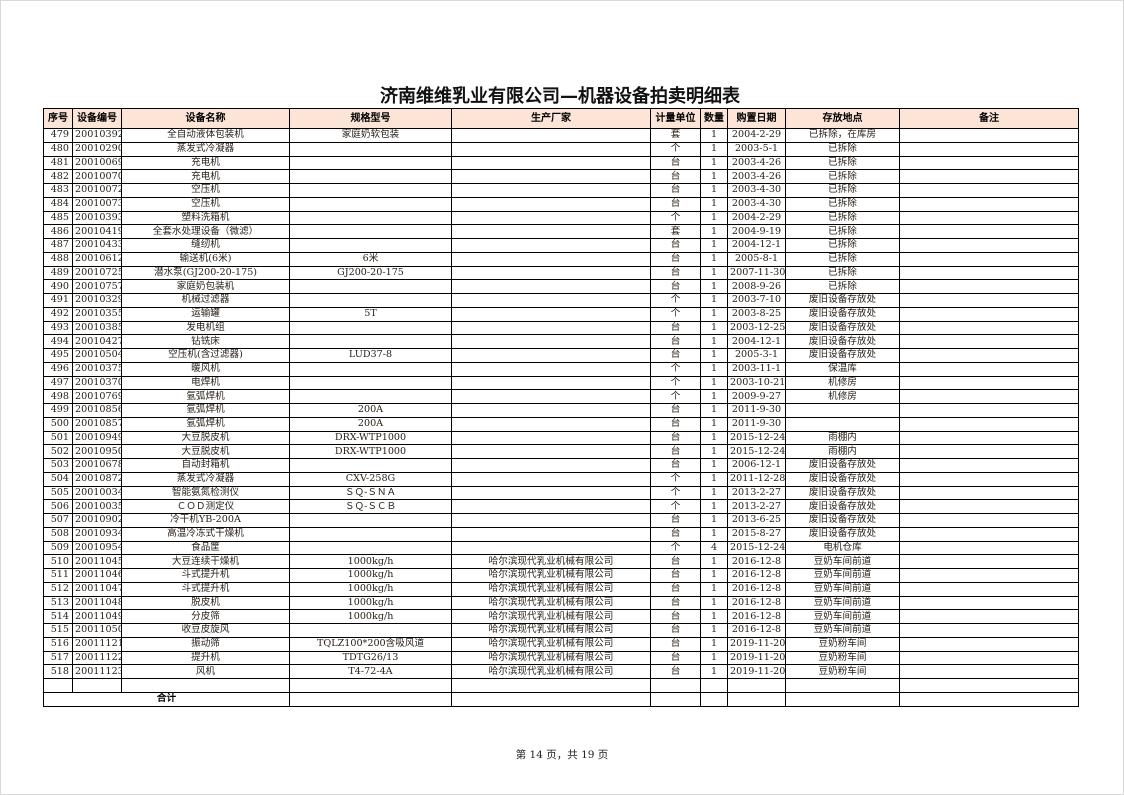 This screenshot has height=795, width=1124. I want to click on cell-spec: TDTG26/13, so click(370, 658).